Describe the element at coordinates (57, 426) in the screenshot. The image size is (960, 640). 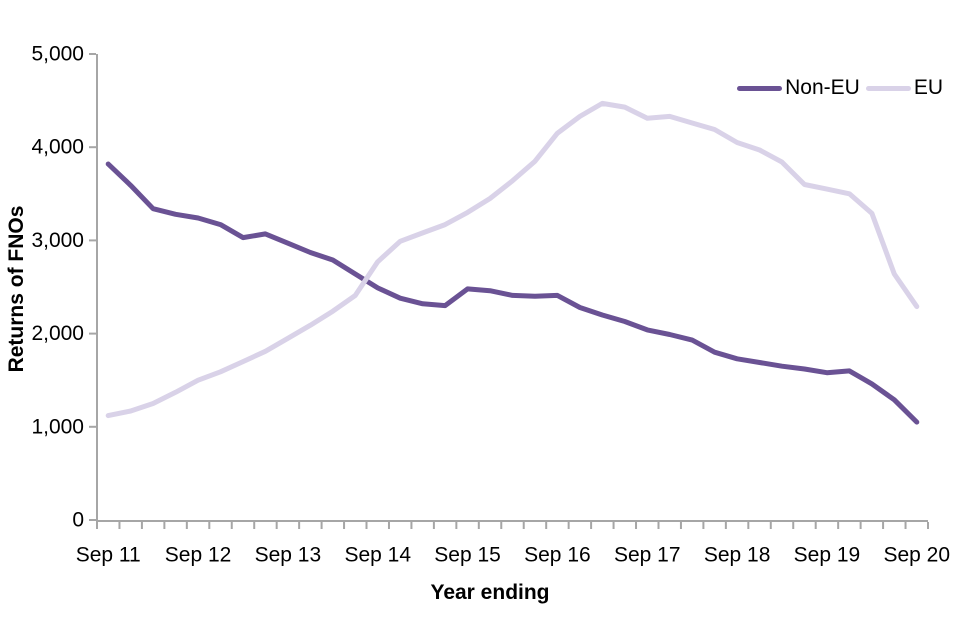
I see `y-tick-label: 1,000` at that location.